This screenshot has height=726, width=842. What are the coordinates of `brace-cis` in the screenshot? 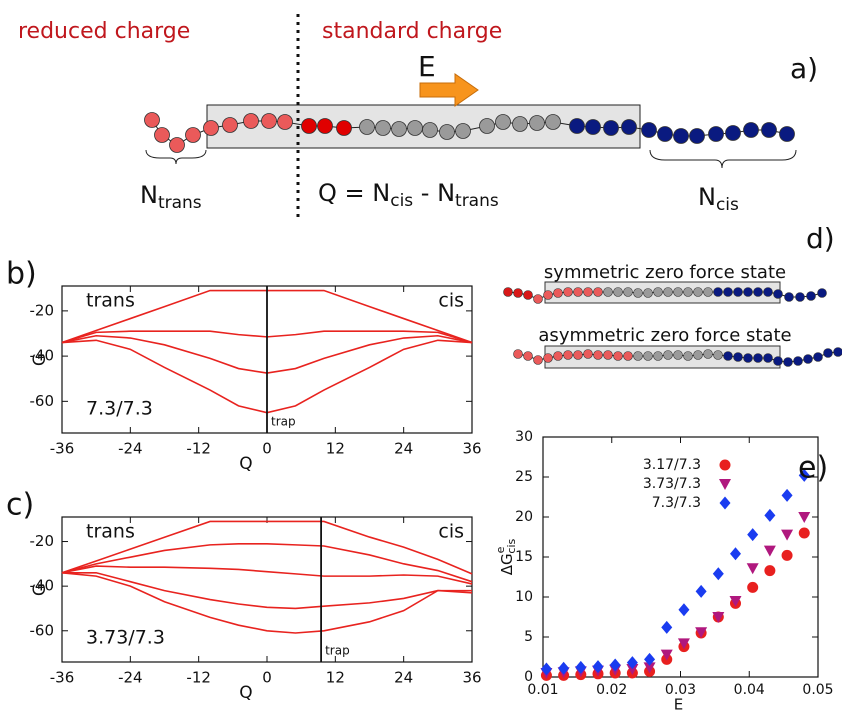 It's located at (723, 159).